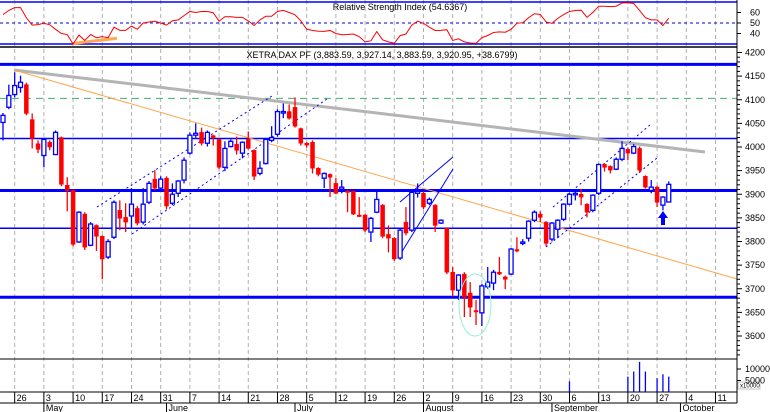 This screenshot has height=412, width=770. What do you see at coordinates (426, 179) in the screenshot?
I see `trend-line` at bounding box center [426, 179].